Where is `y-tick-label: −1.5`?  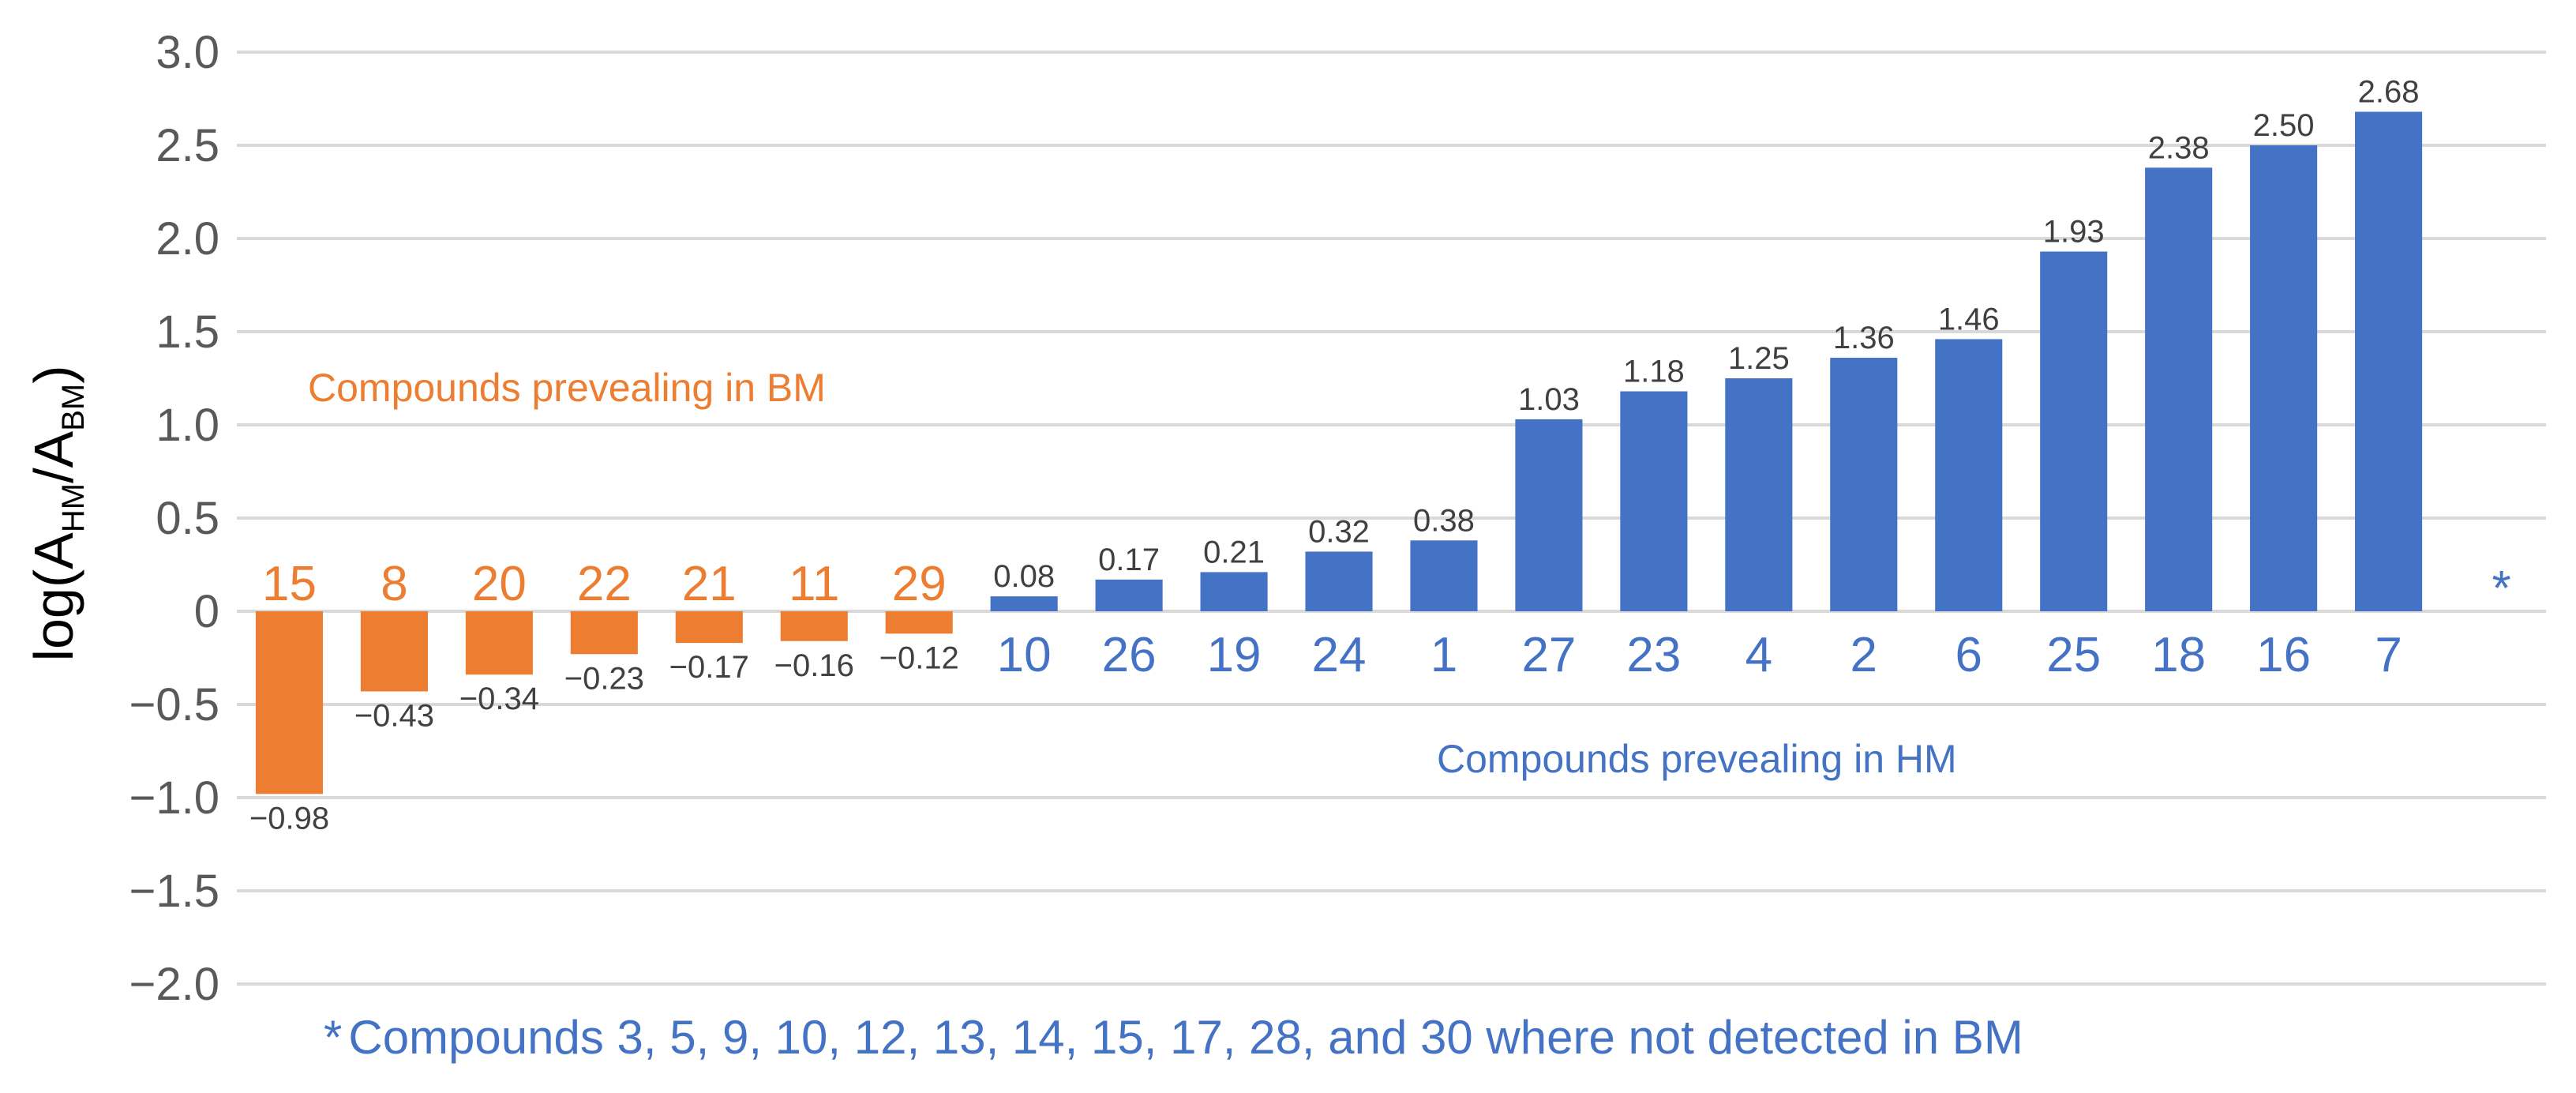 y-tick-label: −1.5 is located at coordinates (174, 891).